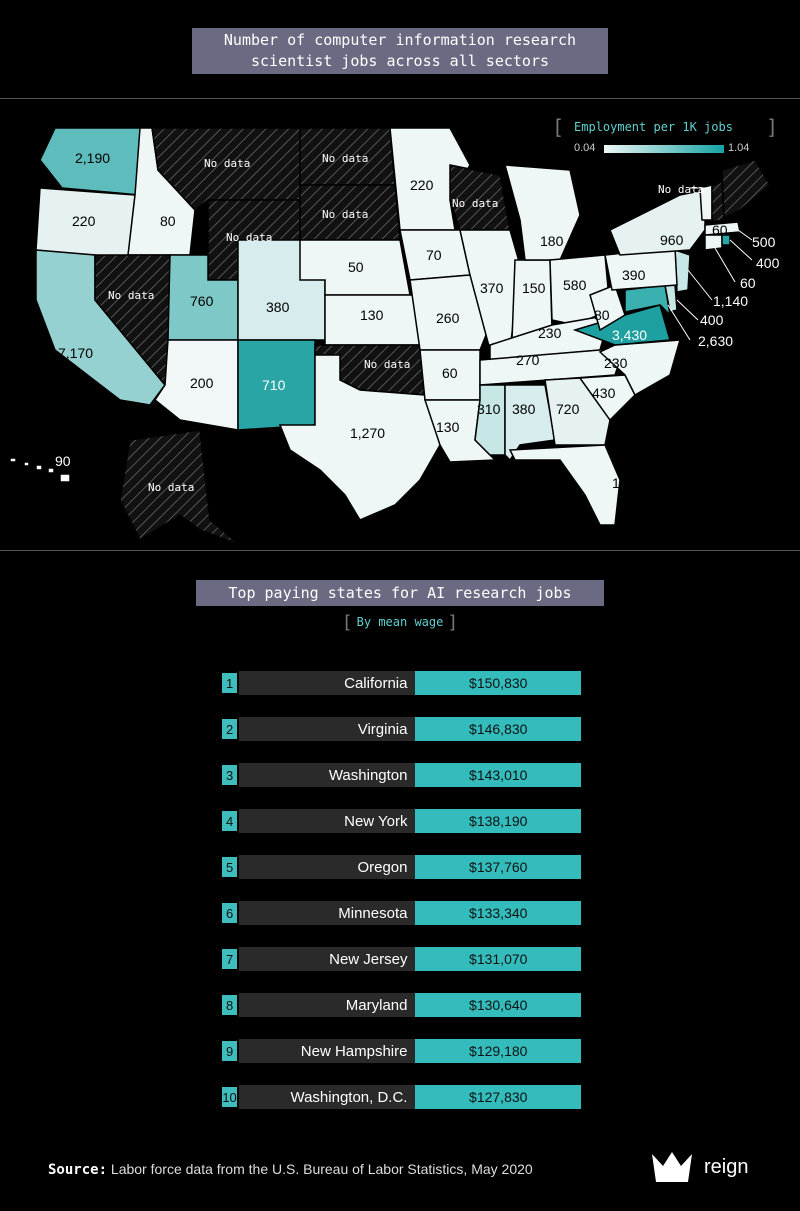 This screenshot has width=800, height=1211. Describe the element at coordinates (345, 214) in the screenshot. I see `nodata-sd: No data` at that location.